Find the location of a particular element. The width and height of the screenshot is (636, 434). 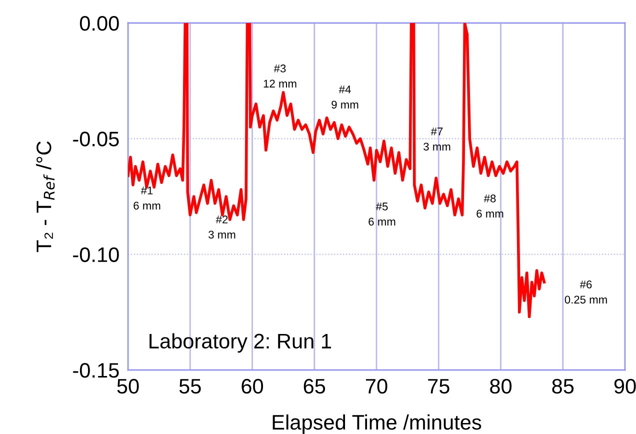

x-tick-label: 90 is located at coordinates (625, 386).